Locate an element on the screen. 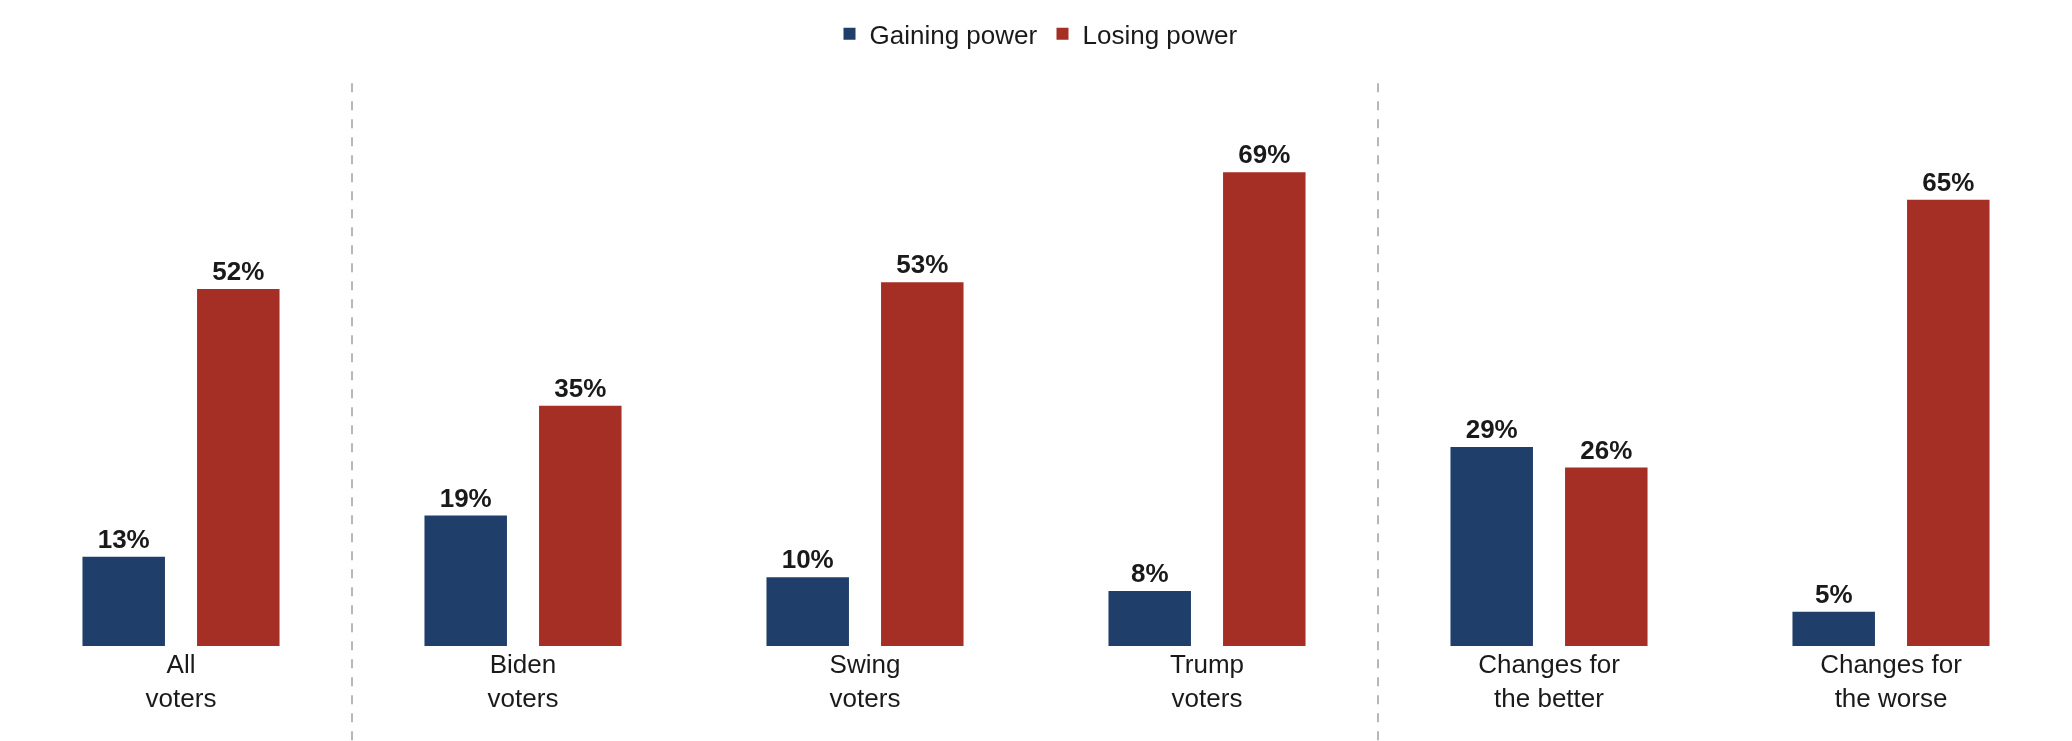 The image size is (2072, 741). data-label: 8% is located at coordinates (1149, 573).